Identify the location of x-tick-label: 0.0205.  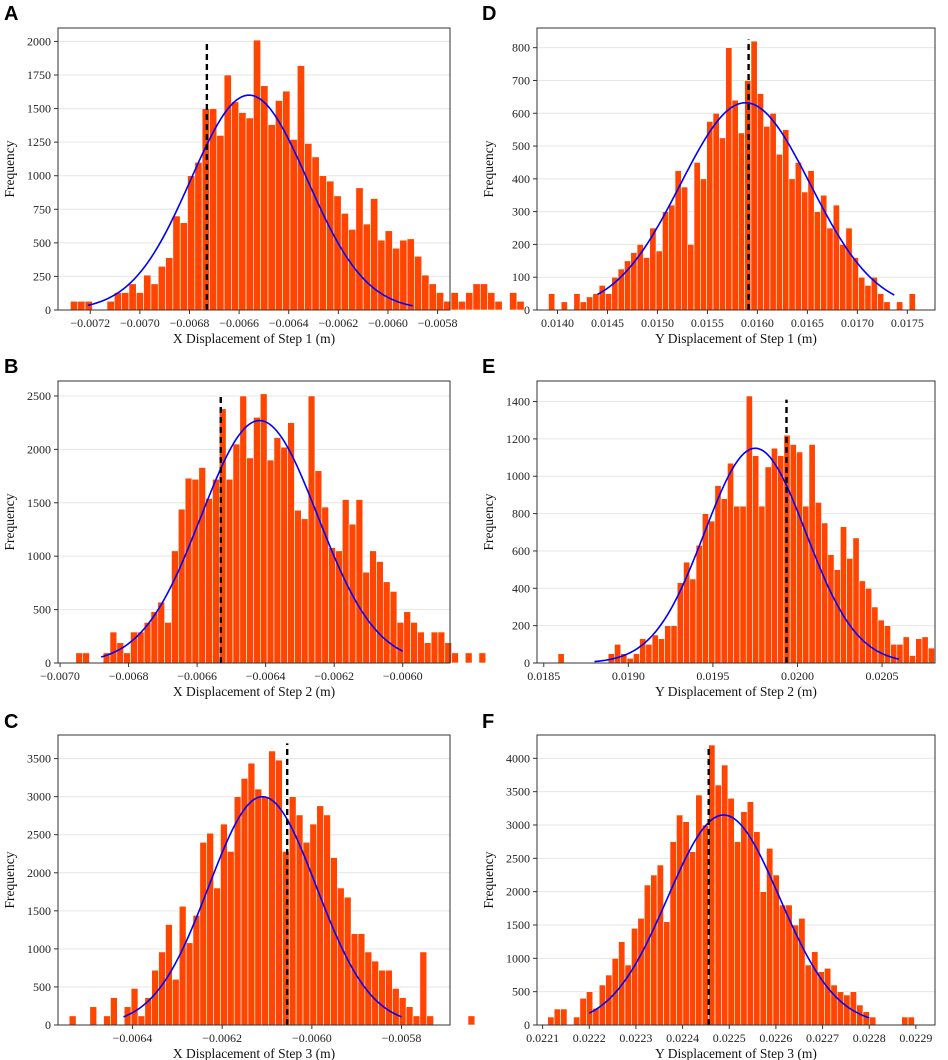
(882, 676).